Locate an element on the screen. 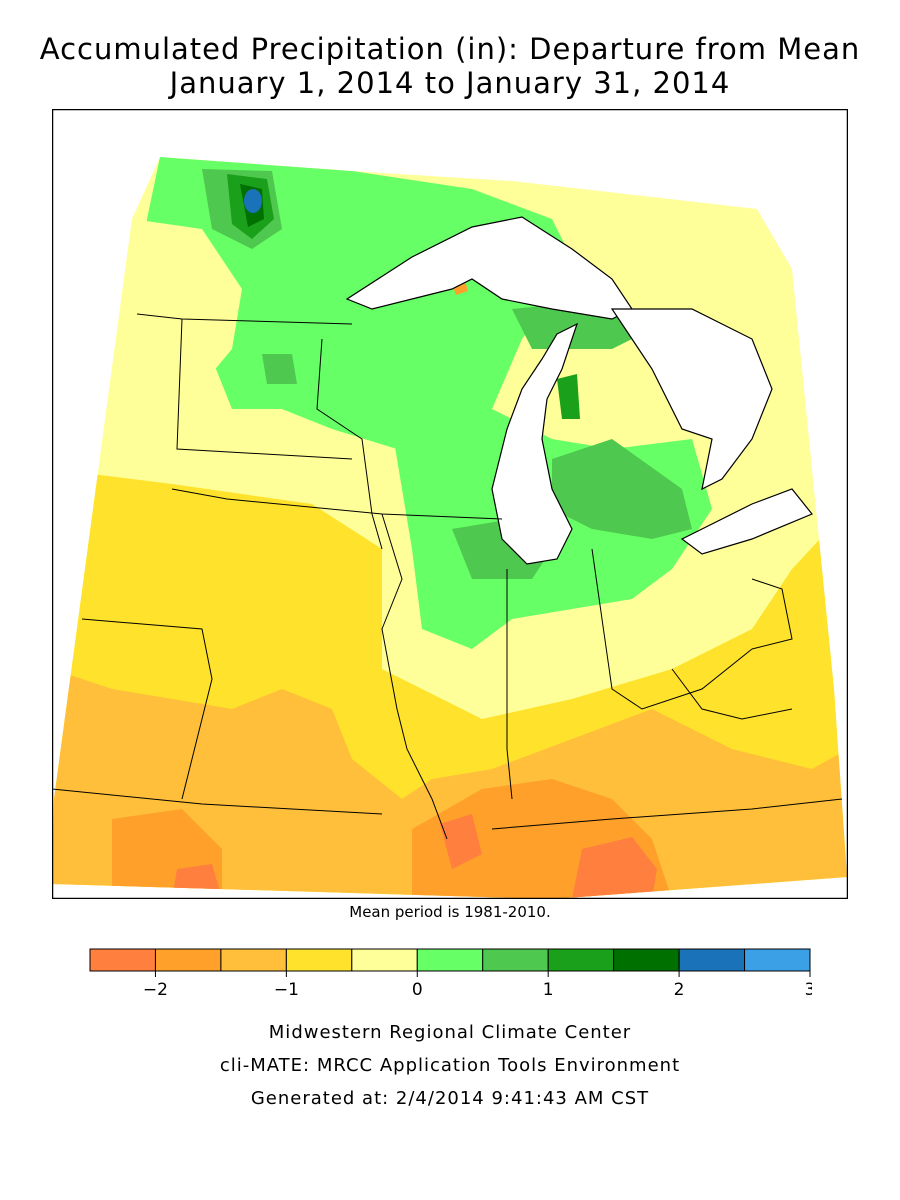 This screenshot has width=900, height=1200. map-date-range: January 1, 2014 to January 31, 2014 is located at coordinates (450, 83).